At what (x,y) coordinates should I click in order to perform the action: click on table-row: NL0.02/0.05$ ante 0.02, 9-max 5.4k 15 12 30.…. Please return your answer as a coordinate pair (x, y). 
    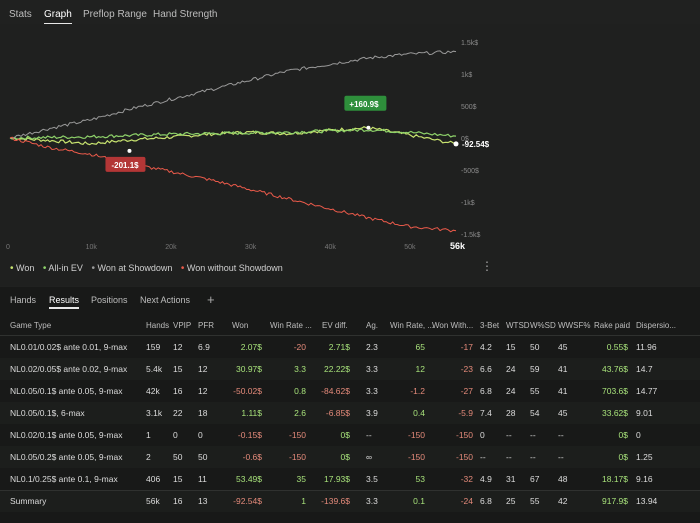
    Looking at the image, I should click on (350, 369).